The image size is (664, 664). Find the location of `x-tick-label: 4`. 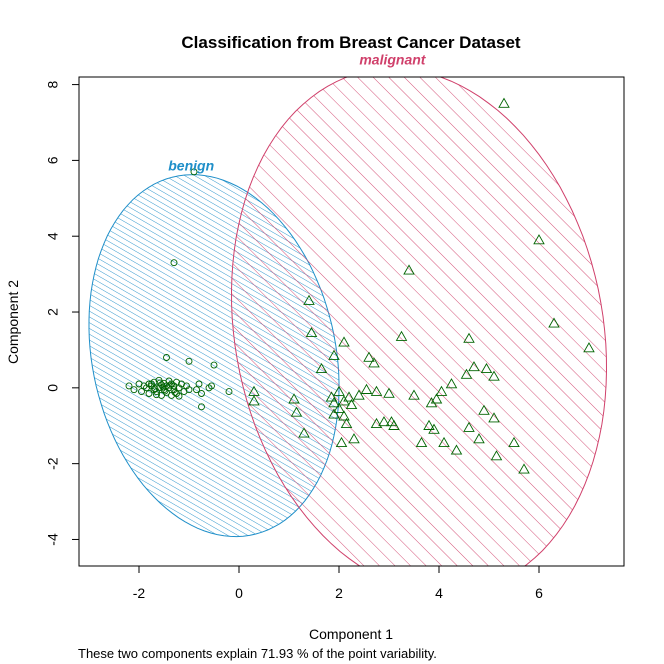

x-tick-label: 4 is located at coordinates (439, 593).